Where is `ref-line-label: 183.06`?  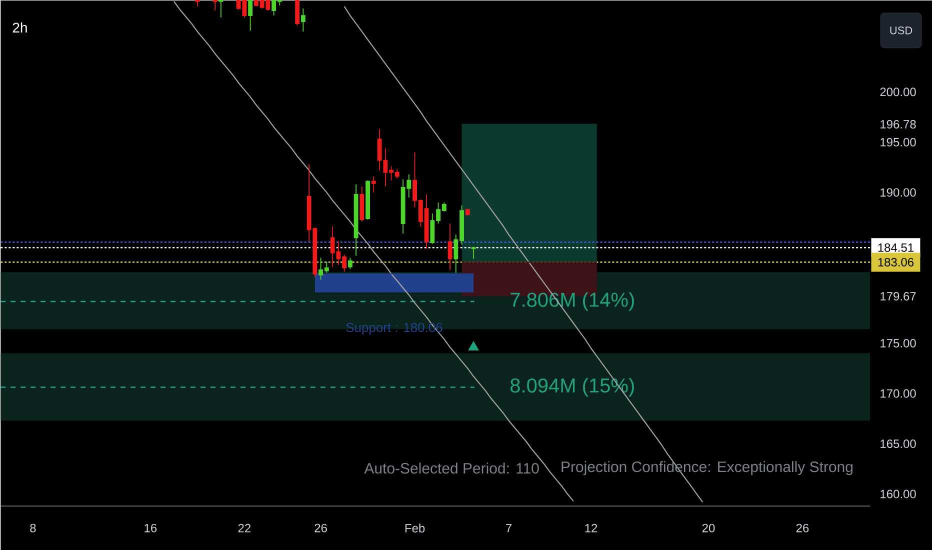 ref-line-label: 183.06 is located at coordinates (896, 262).